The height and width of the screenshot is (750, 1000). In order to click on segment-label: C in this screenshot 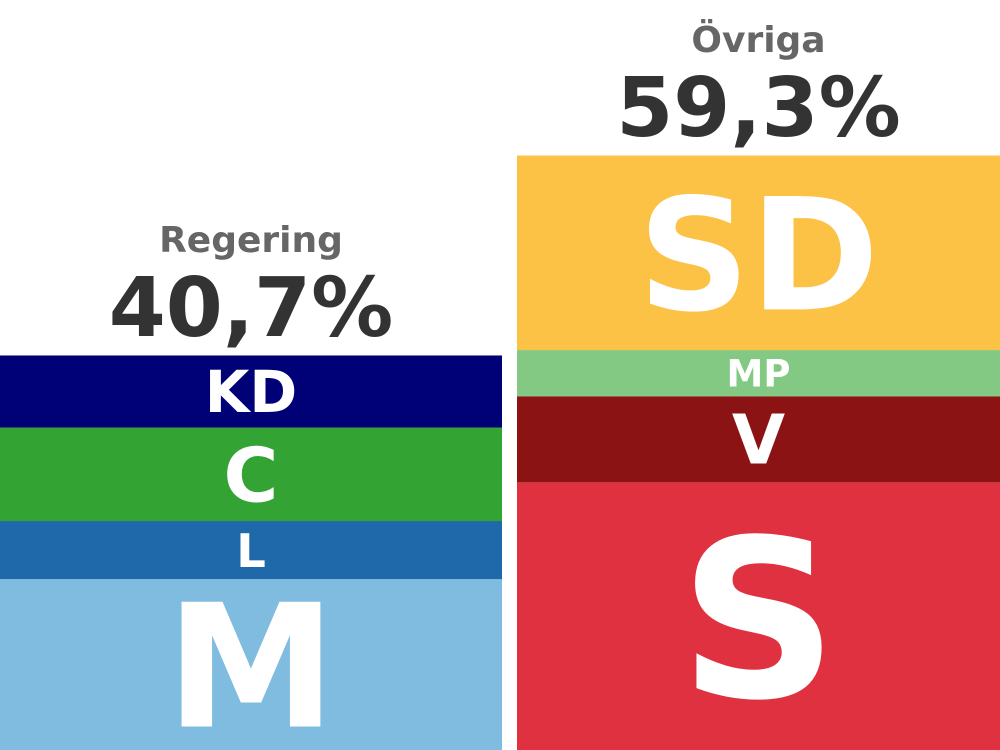, I will do `click(251, 475)`.